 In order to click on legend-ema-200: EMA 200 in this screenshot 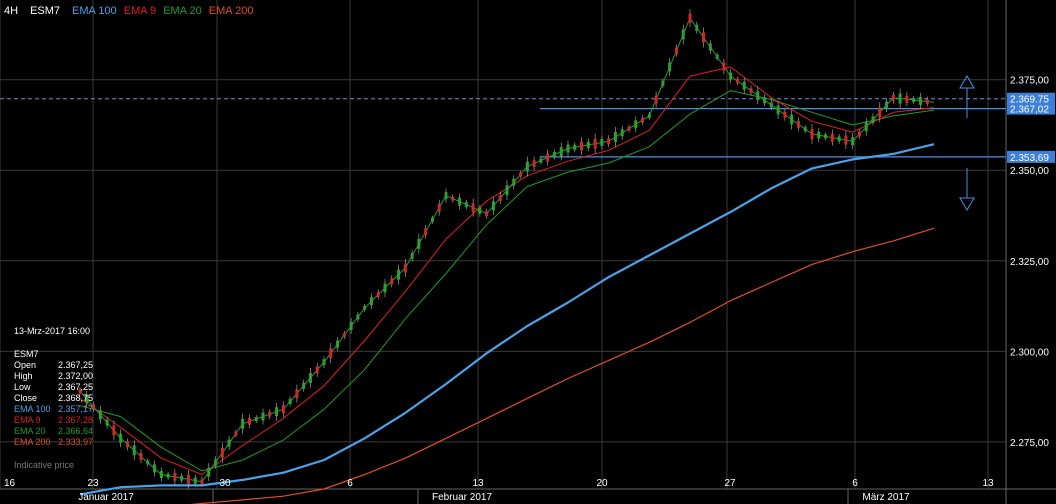, I will do `click(231, 11)`.